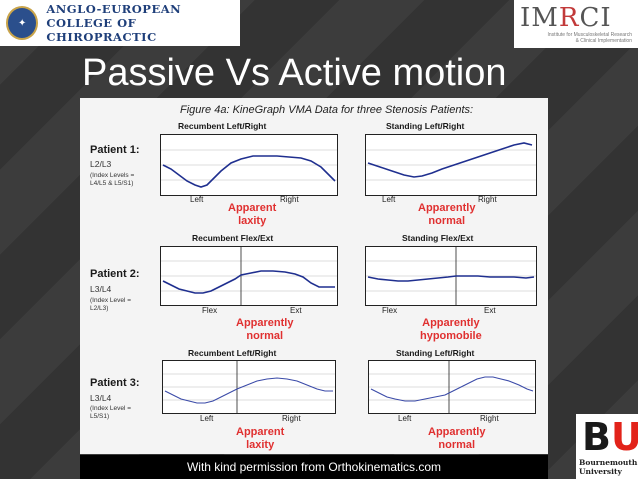  I want to click on p3-left-verdict: Apparent laxity, so click(260, 439).